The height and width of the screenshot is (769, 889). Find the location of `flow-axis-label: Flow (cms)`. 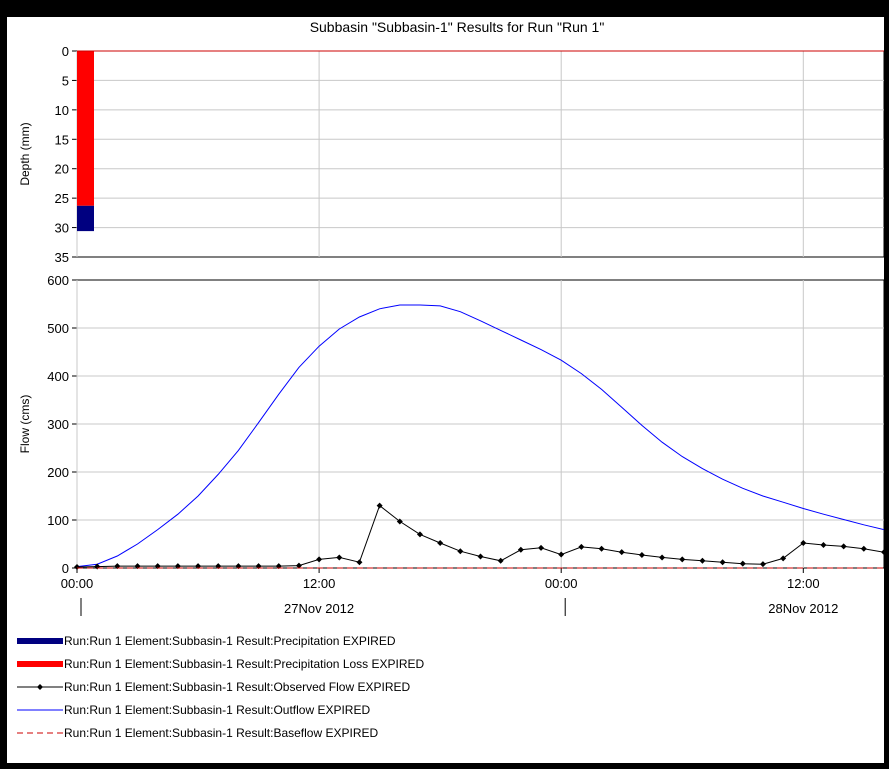

flow-axis-label: Flow (cms) is located at coordinates (25, 424).